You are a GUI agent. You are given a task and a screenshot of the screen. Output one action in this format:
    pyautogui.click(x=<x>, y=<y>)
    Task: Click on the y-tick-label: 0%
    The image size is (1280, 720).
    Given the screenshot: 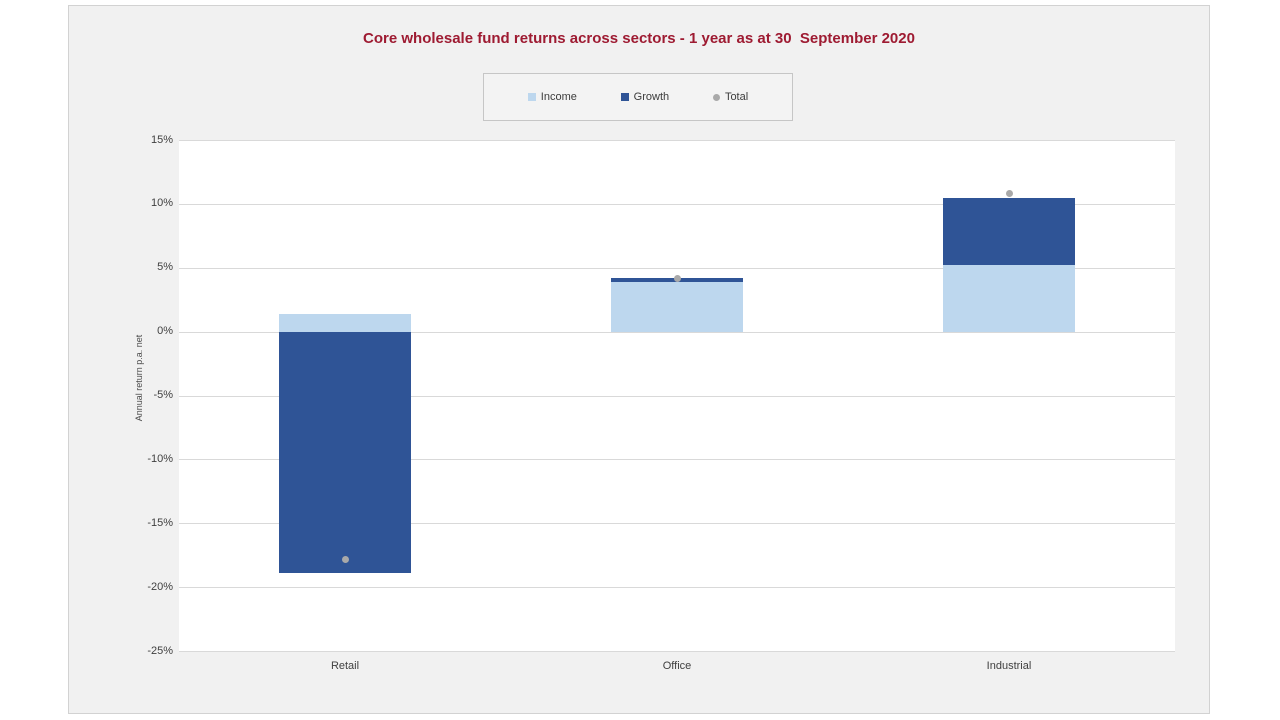 What is the action you would take?
    pyautogui.click(x=165, y=331)
    